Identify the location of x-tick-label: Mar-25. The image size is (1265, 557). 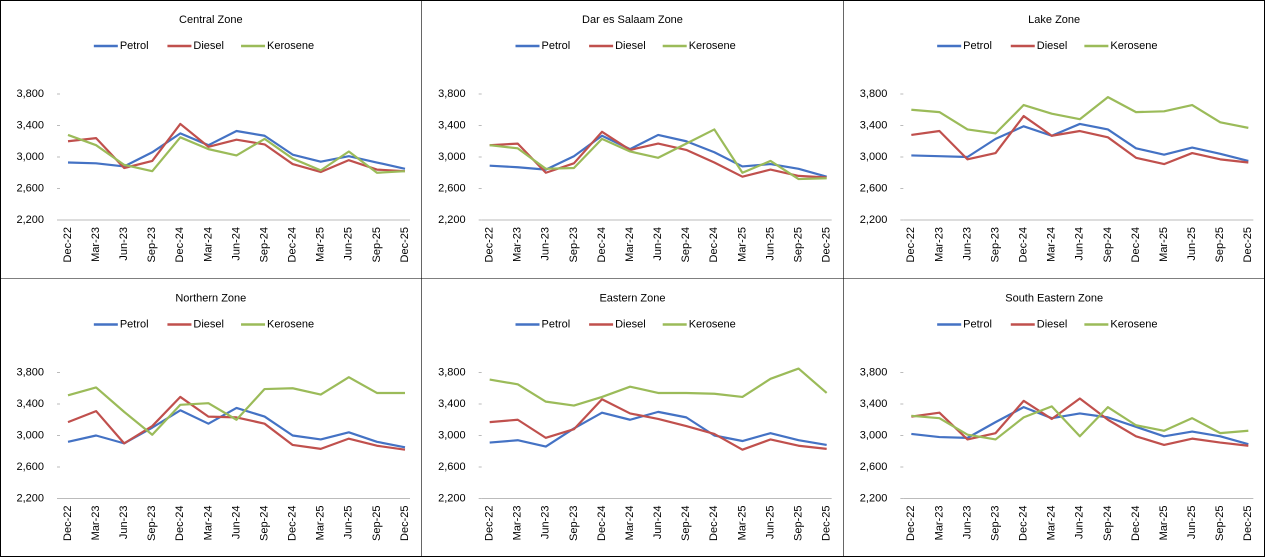
(321, 244).